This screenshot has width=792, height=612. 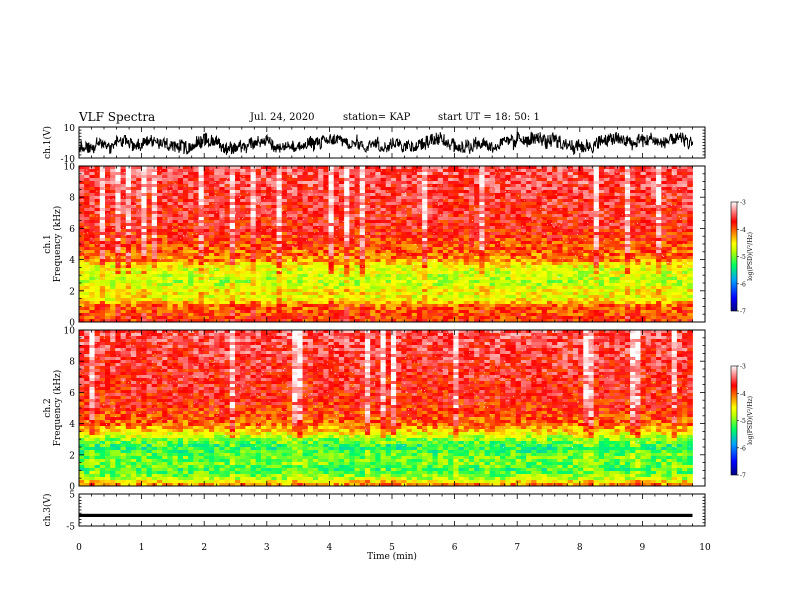 I want to click on ytick-label-ch3-waveform--5: -5, so click(x=70, y=528).